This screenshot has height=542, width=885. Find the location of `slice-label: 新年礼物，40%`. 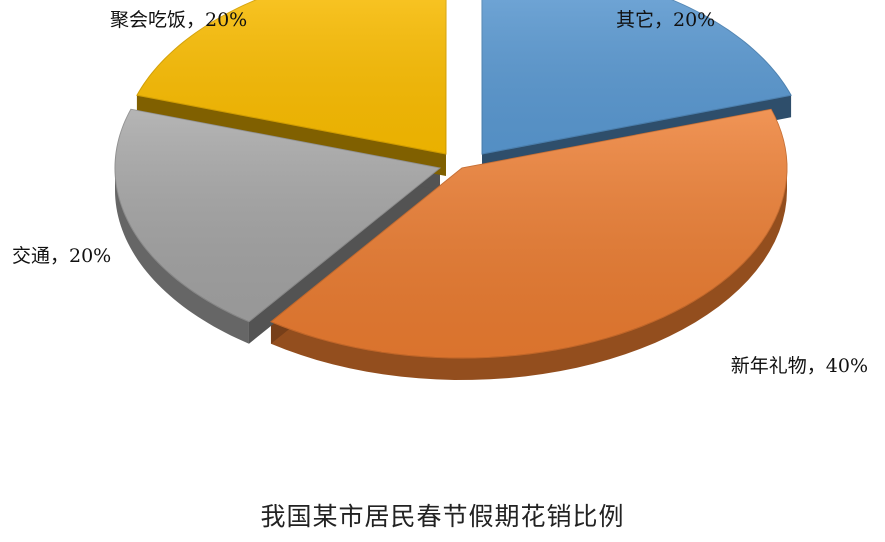

slice-label: 新年礼物，40% is located at coordinates (799, 366).